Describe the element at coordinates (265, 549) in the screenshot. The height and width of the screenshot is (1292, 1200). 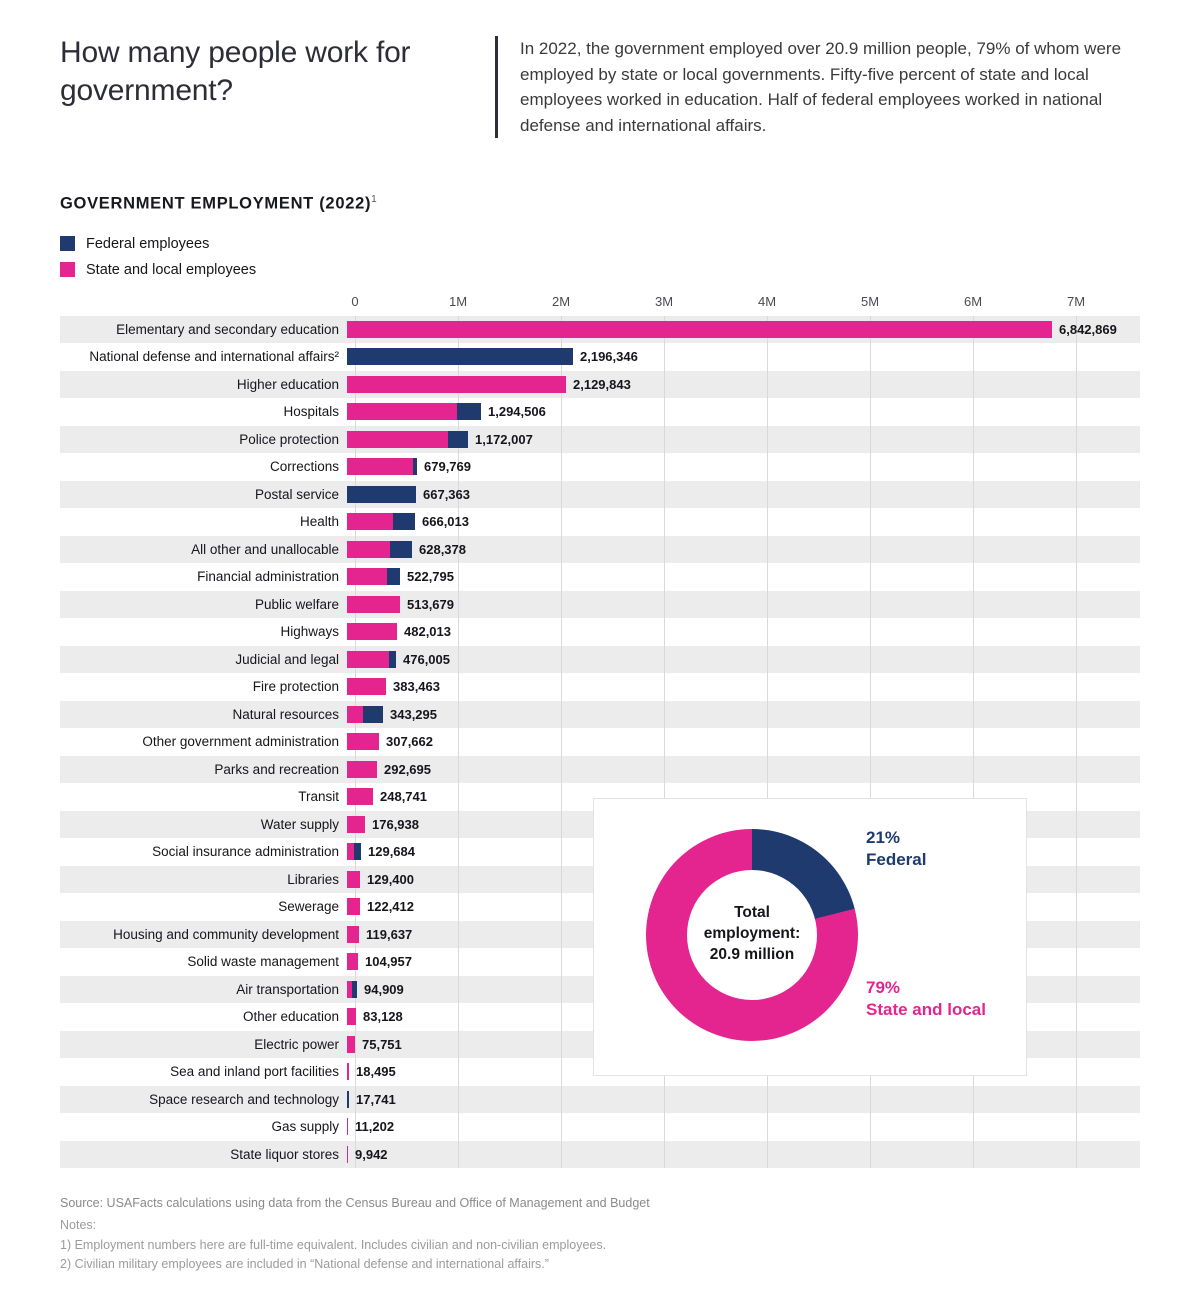
I see `row-category-label: All other and unallocable` at that location.